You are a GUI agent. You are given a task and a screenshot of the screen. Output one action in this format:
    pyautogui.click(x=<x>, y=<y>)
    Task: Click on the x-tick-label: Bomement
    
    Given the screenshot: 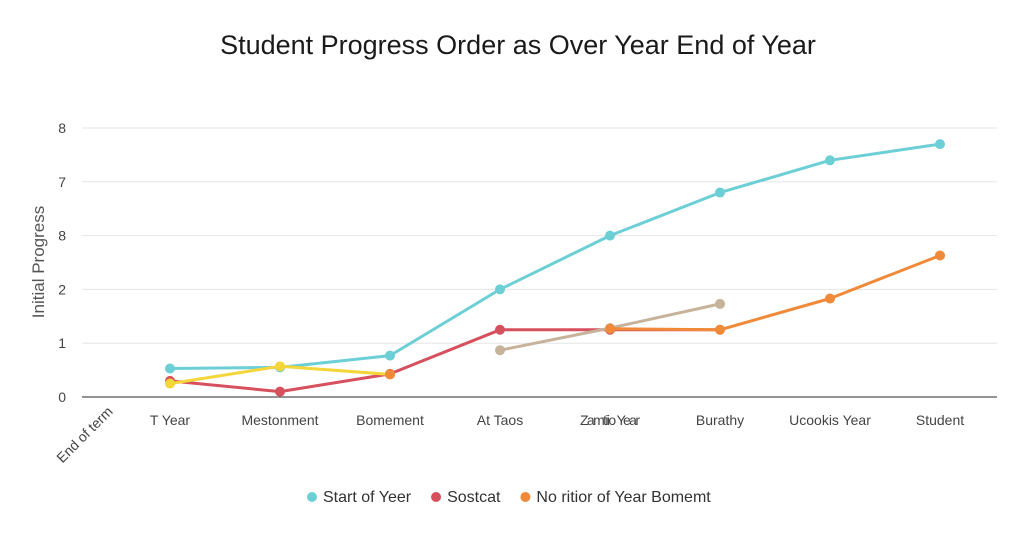 What is the action you would take?
    pyautogui.click(x=390, y=420)
    